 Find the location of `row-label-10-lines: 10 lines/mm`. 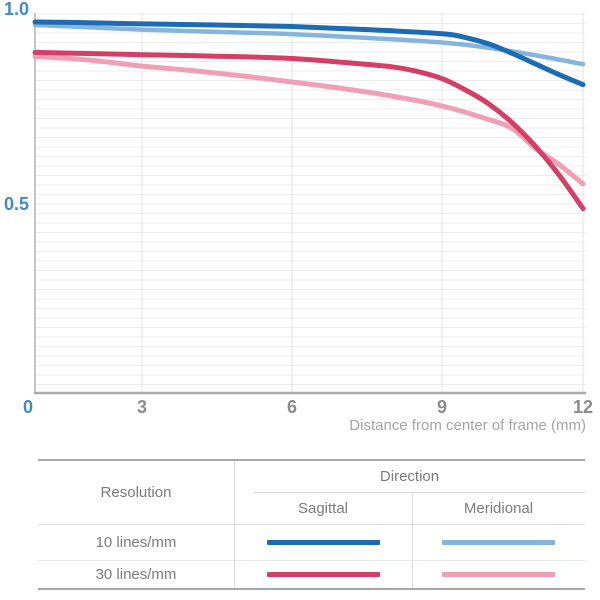

row-label-10-lines: 10 lines/mm is located at coordinates (136, 542).